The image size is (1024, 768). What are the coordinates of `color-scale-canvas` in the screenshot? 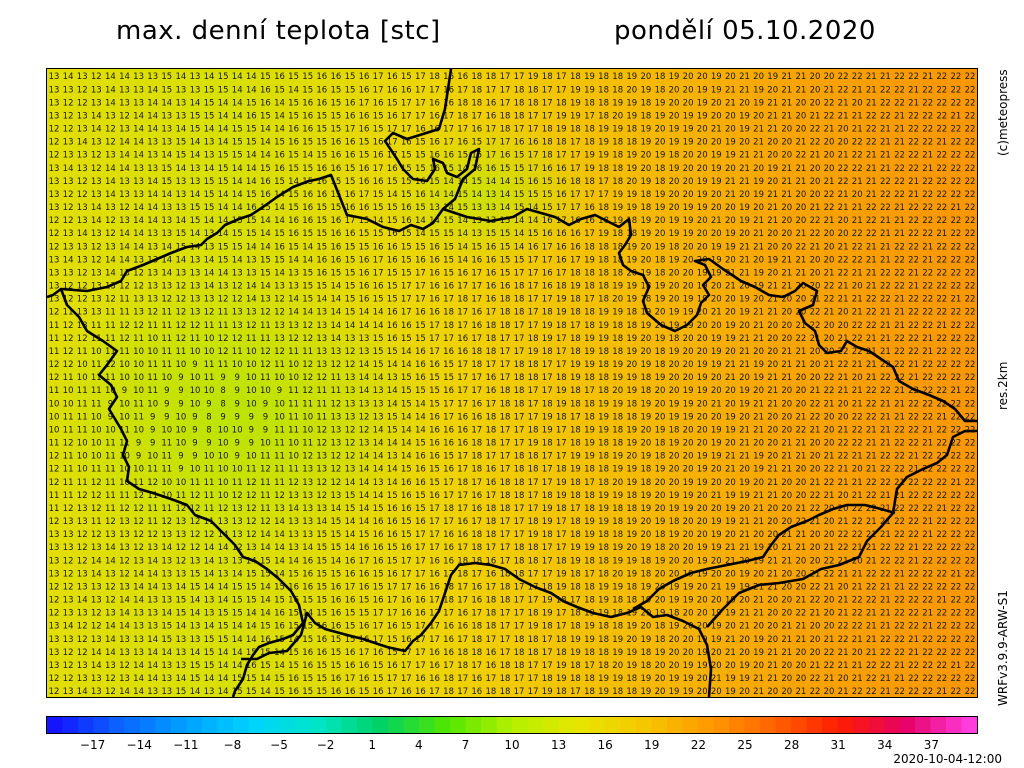 It's located at (512, 725).